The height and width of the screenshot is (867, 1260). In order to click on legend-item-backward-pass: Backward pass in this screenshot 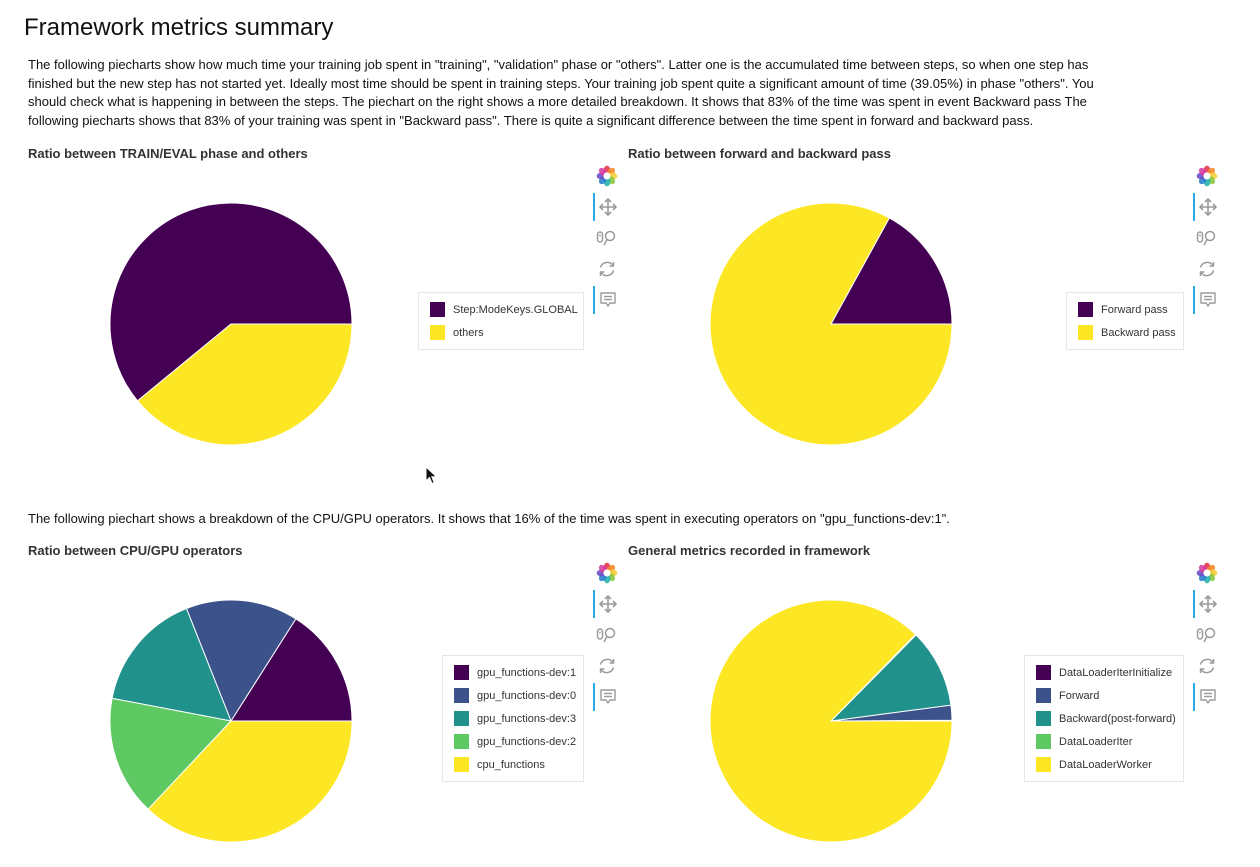, I will do `click(1127, 332)`.